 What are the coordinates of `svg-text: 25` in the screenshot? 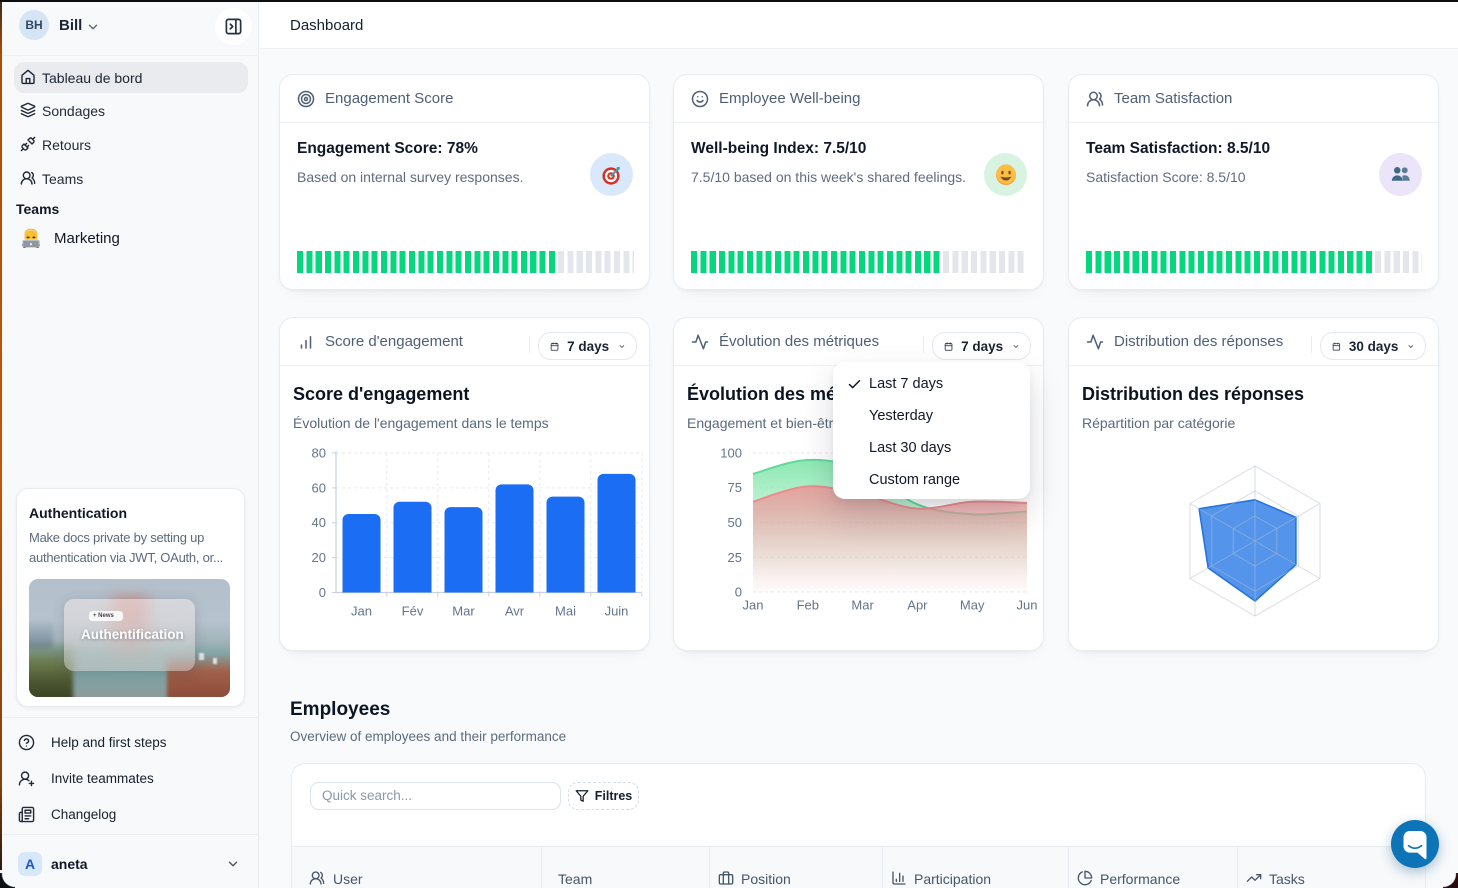 It's located at (735, 557).